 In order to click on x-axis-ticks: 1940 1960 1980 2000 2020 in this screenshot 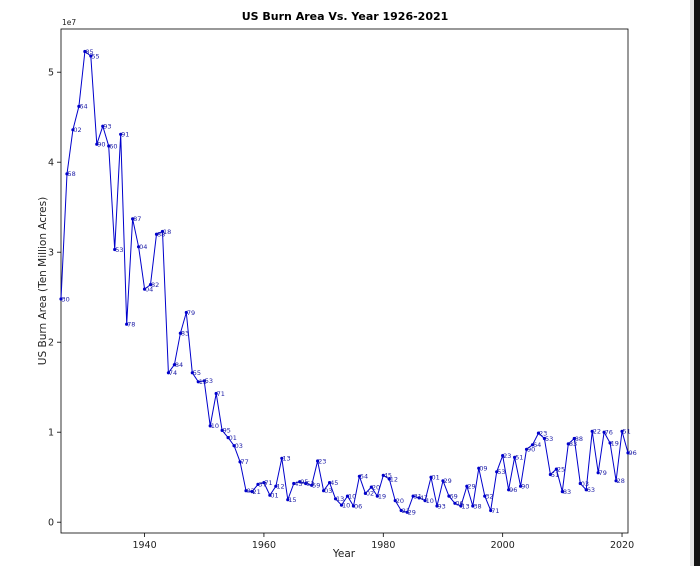, I will do `click(383, 542)`.